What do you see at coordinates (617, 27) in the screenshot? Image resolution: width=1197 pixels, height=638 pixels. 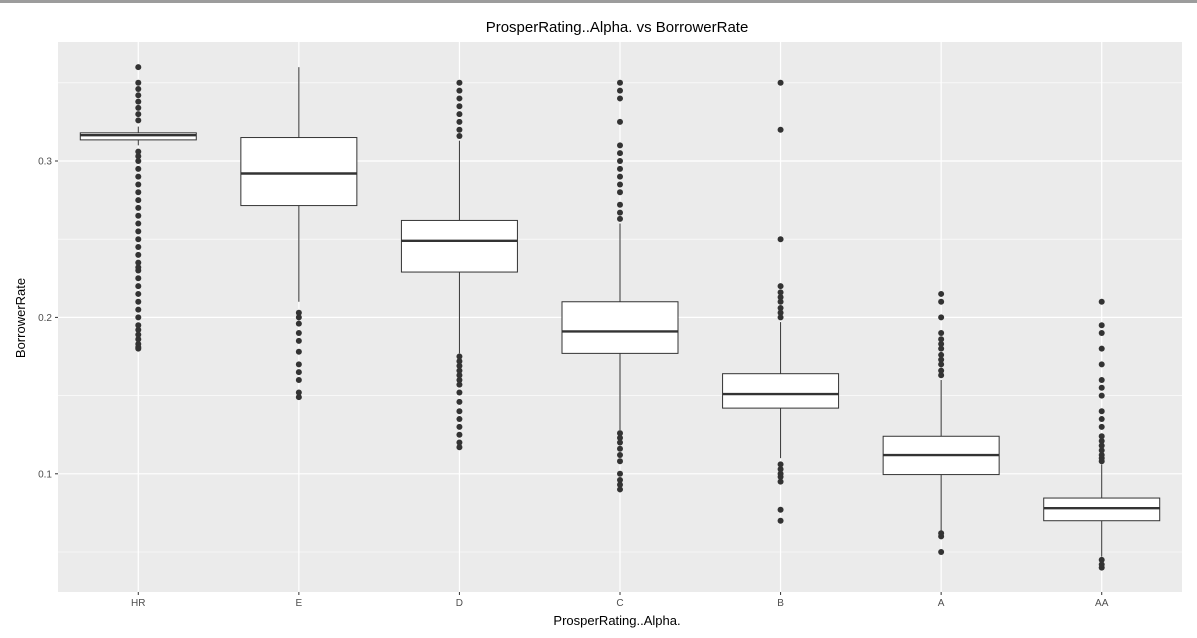 I see `chart-title: ProsperRating..Alpha. vs BorrowerRate` at bounding box center [617, 27].